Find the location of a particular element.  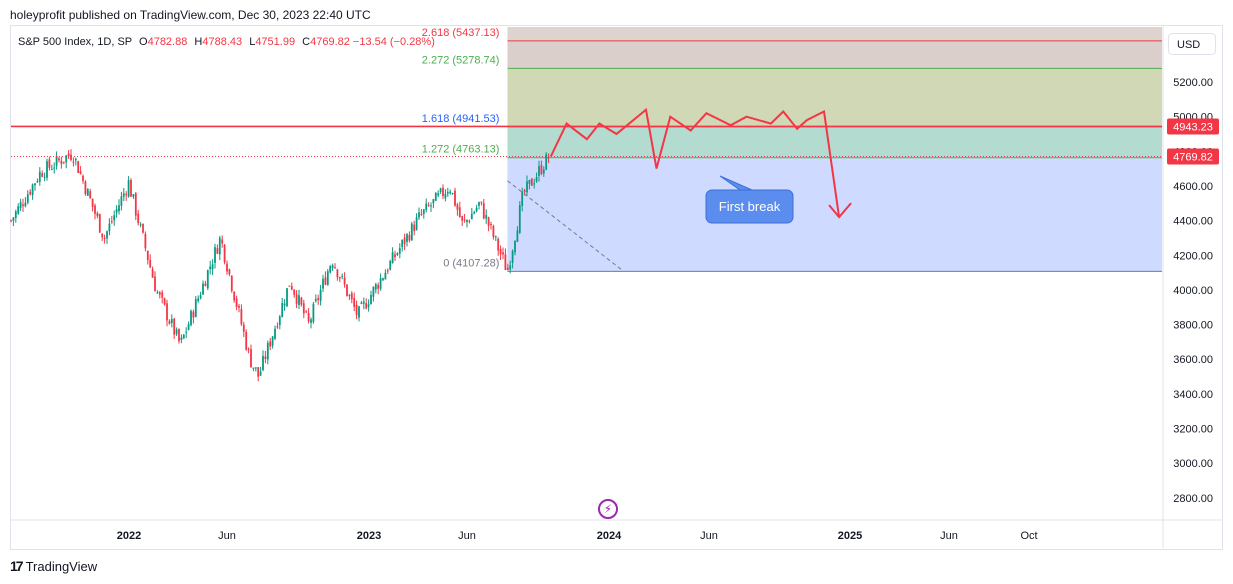

y-tick-label: 3800.00 is located at coordinates (1193, 326).